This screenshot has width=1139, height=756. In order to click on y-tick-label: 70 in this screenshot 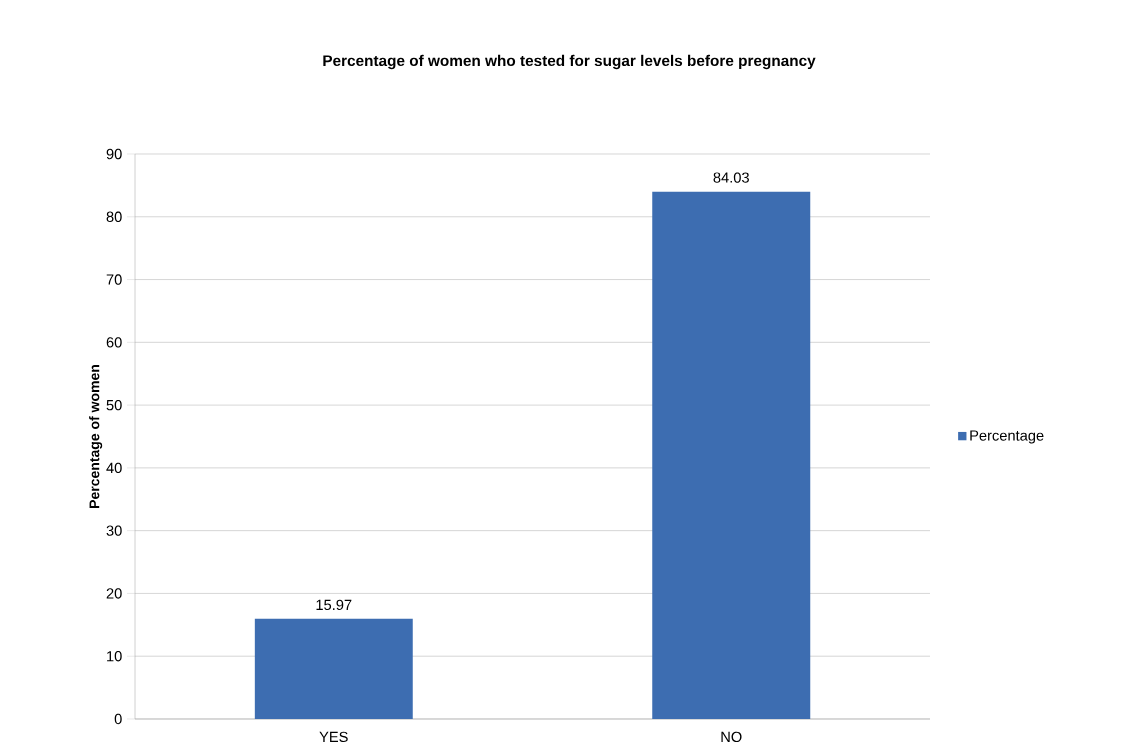, I will do `click(114, 279)`.